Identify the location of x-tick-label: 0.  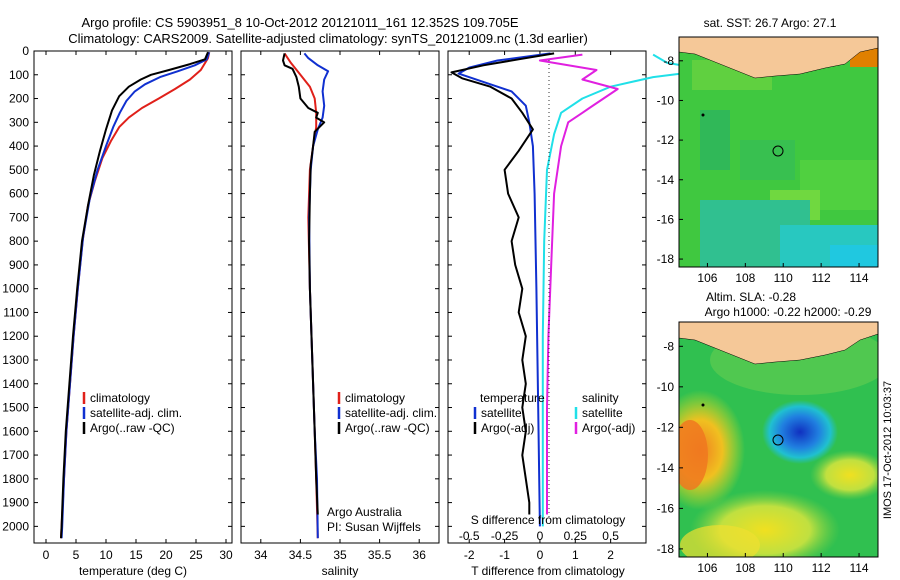
(540, 555).